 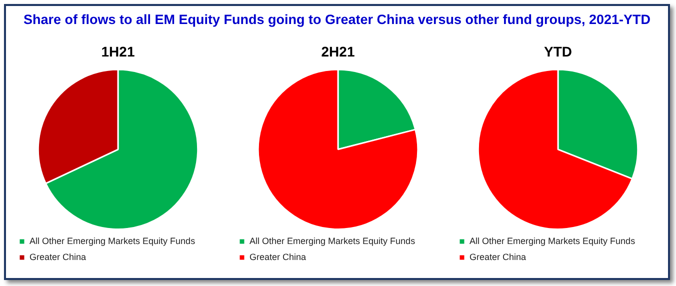 I want to click on chart-title: 1H21, so click(x=118, y=51).